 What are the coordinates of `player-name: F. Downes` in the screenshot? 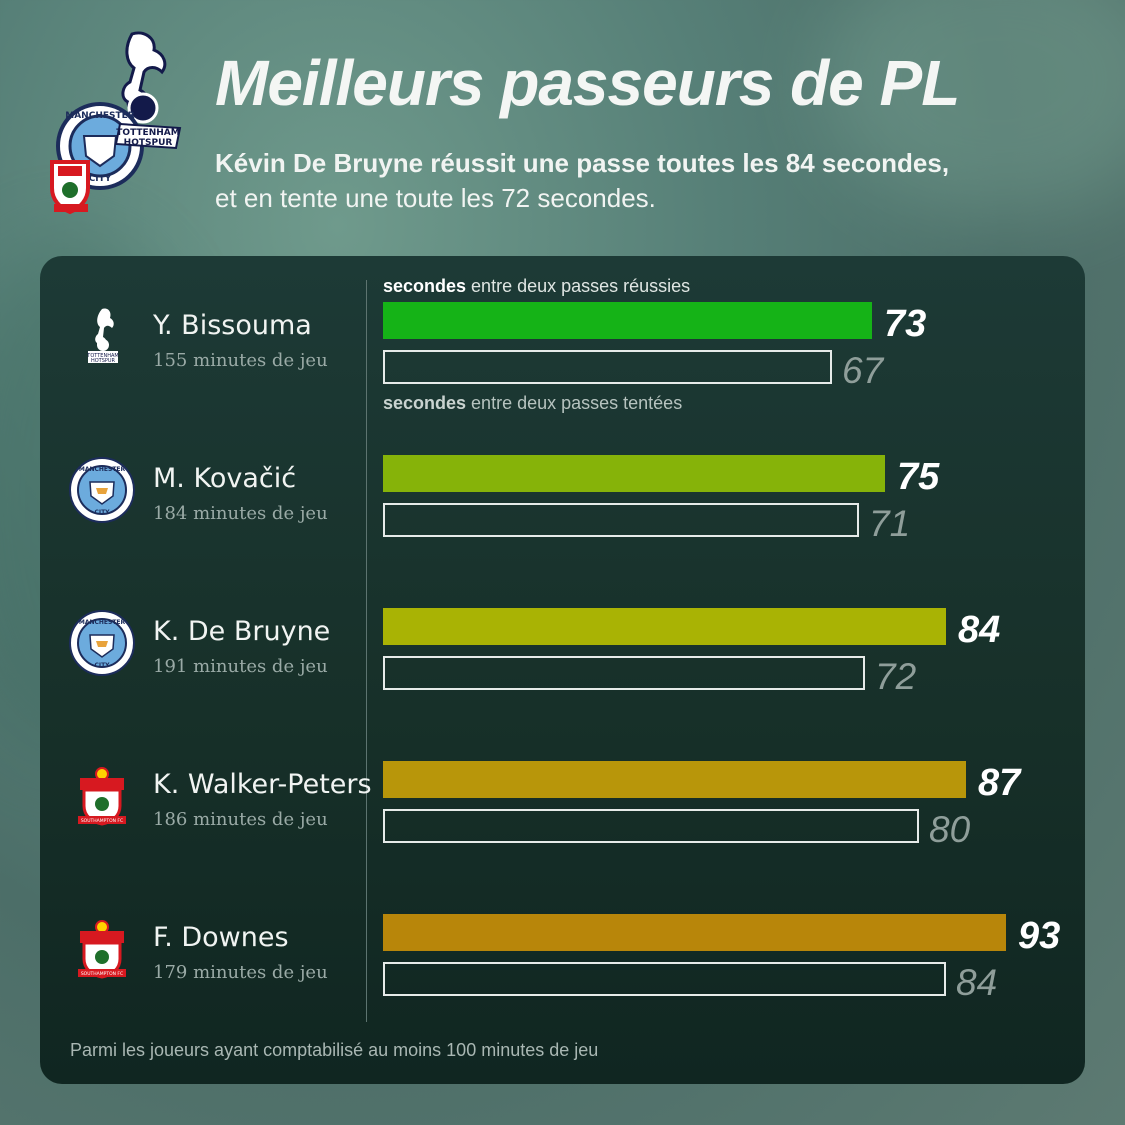 It's located at (221, 937).